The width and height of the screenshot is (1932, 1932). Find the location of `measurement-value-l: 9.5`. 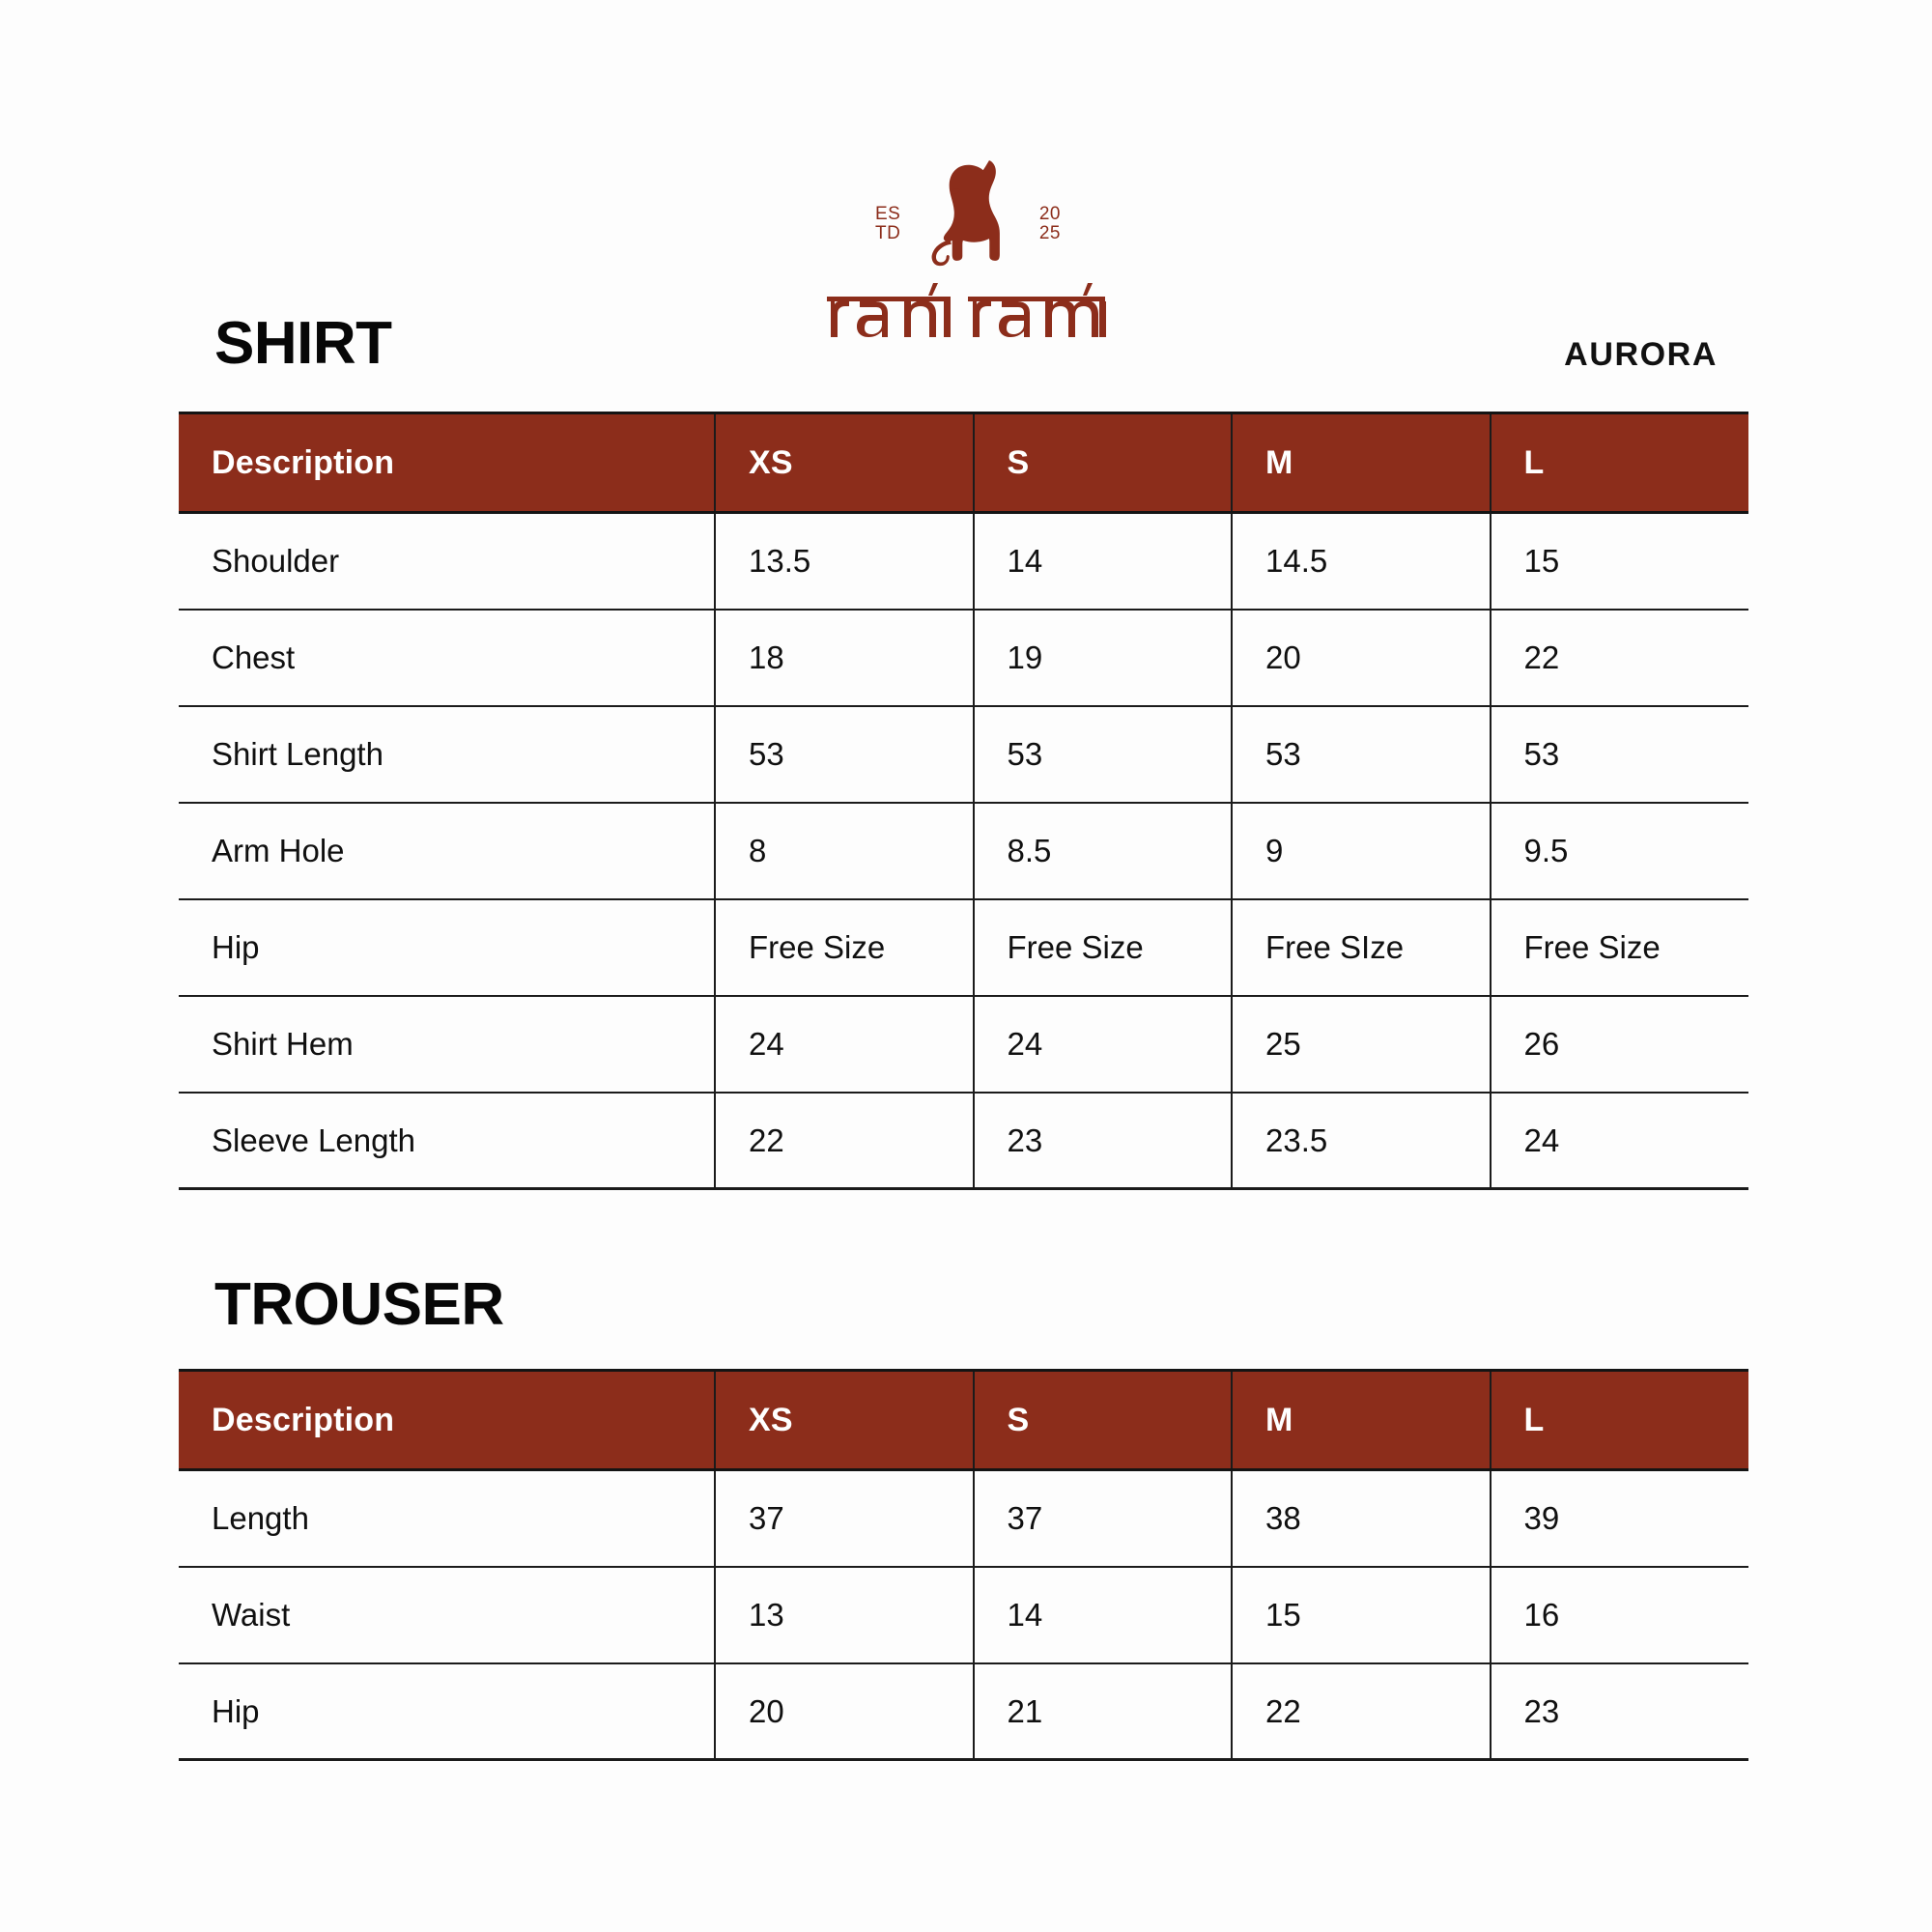

measurement-value-l: 9.5 is located at coordinates (1619, 851).